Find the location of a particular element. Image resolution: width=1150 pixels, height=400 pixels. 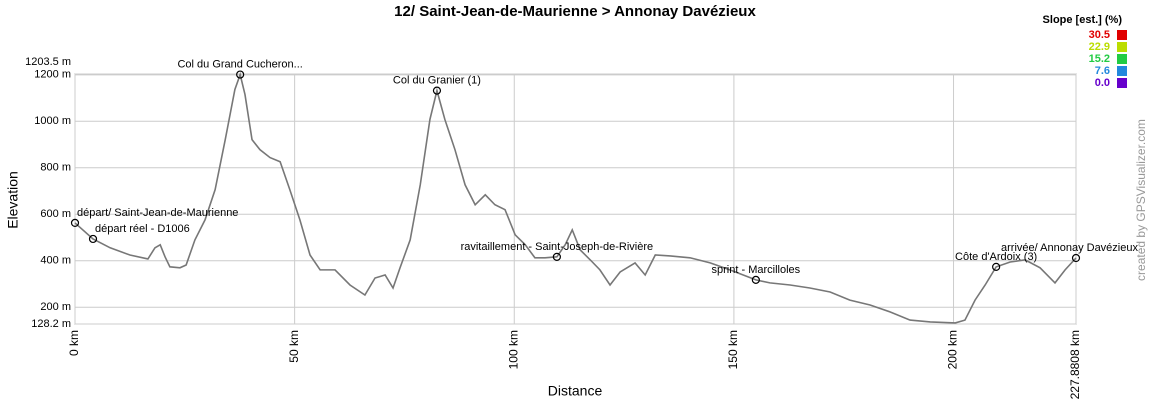

y-tick-label: 200 m is located at coordinates (55, 307).